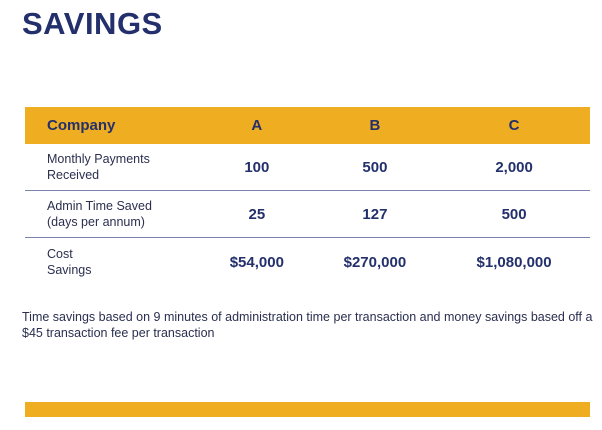 The width and height of the screenshot is (602, 430). I want to click on table-row-cost-savings: Cost Savings $54,000 $270,000 $1,080,000, so click(307, 262).